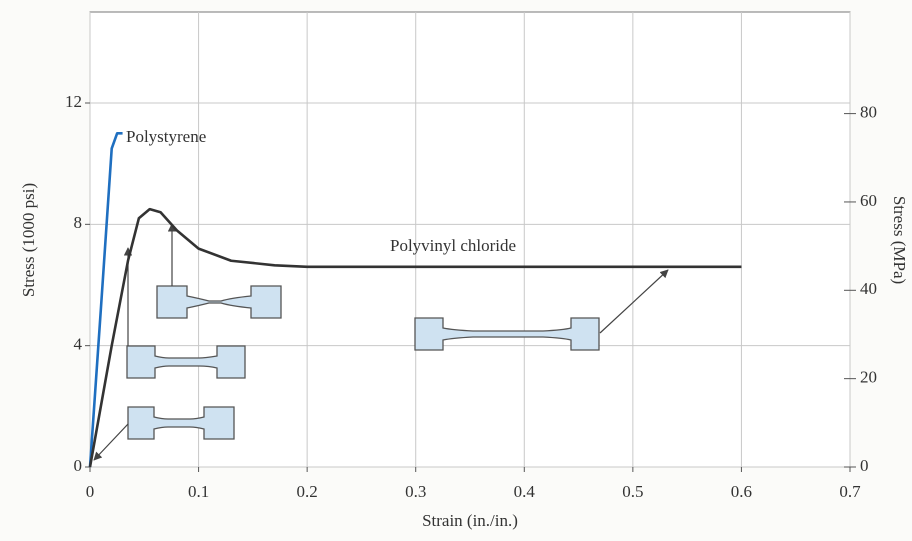  I want to click on y2-axis-title: Stress (MPa), so click(899, 240).